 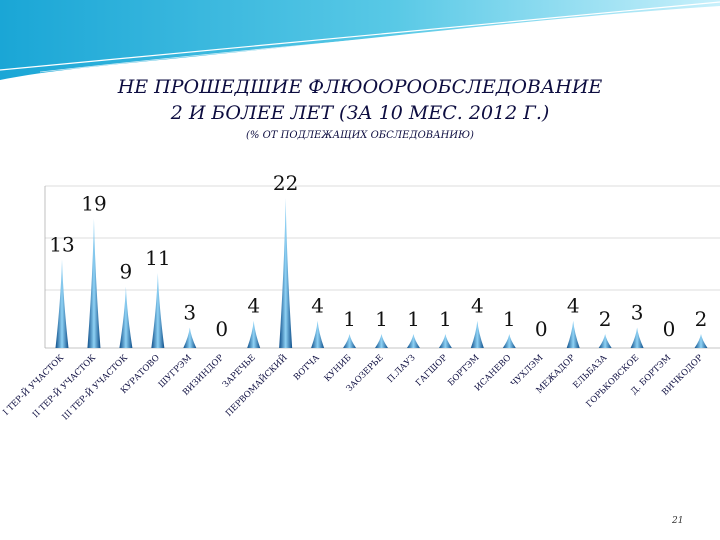 What do you see at coordinates (307, 368) in the screenshot?
I see `category-label: ВОТЧА` at bounding box center [307, 368].